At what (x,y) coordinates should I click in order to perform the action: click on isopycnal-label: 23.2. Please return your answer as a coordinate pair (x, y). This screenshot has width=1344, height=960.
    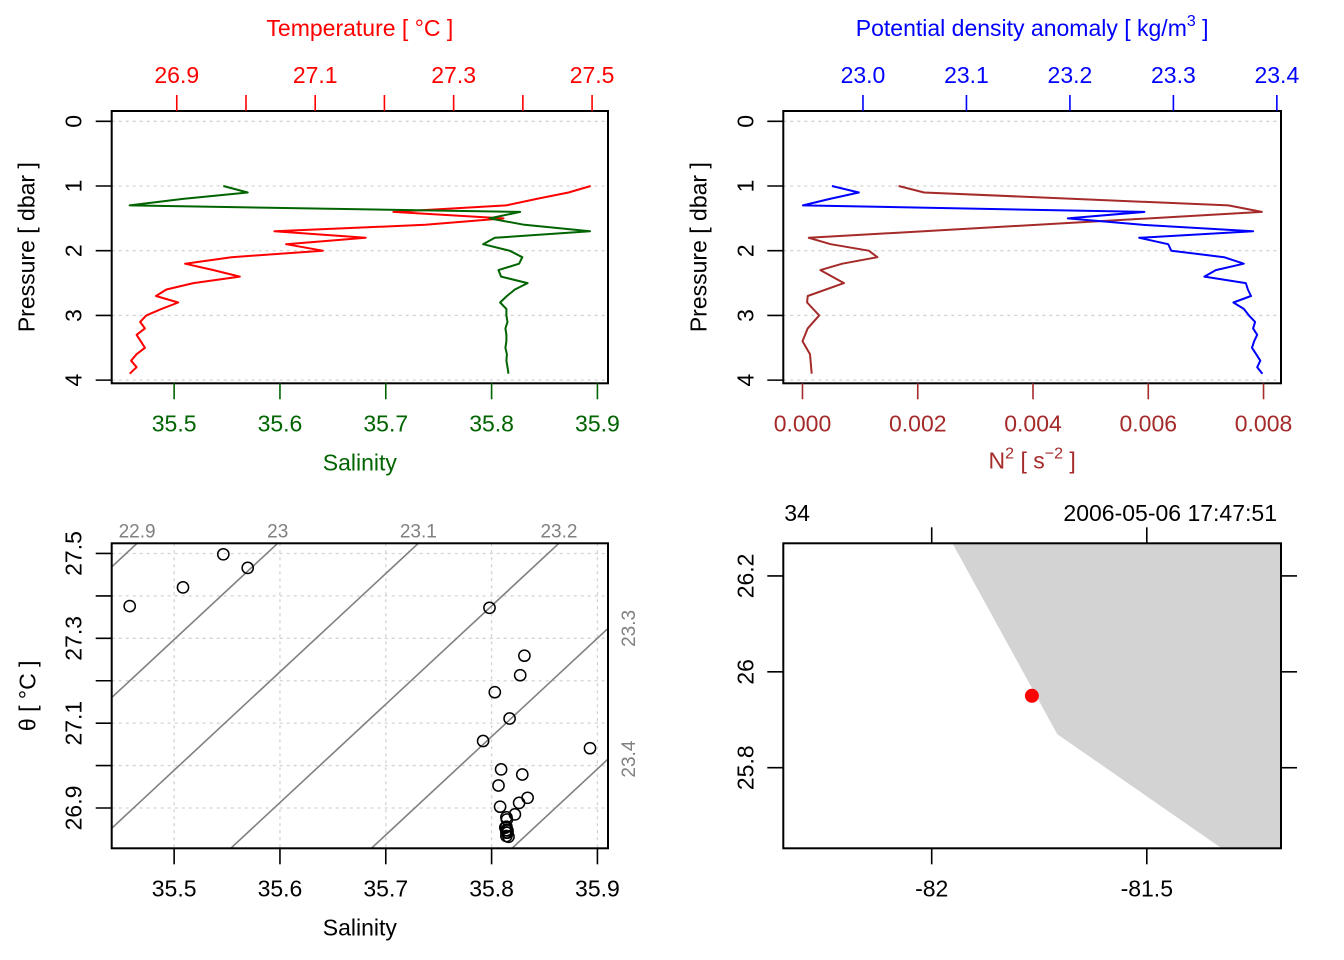
    Looking at the image, I should click on (558, 531).